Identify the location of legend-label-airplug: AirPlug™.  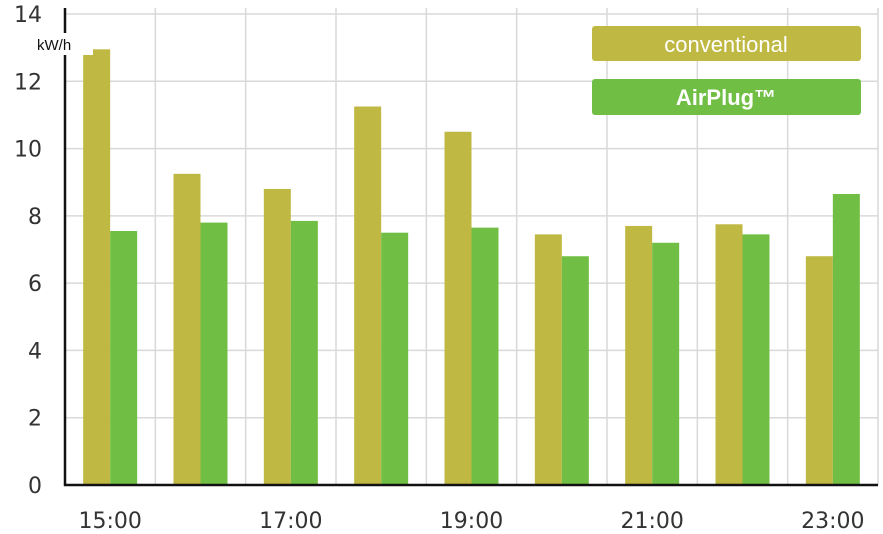
(726, 97).